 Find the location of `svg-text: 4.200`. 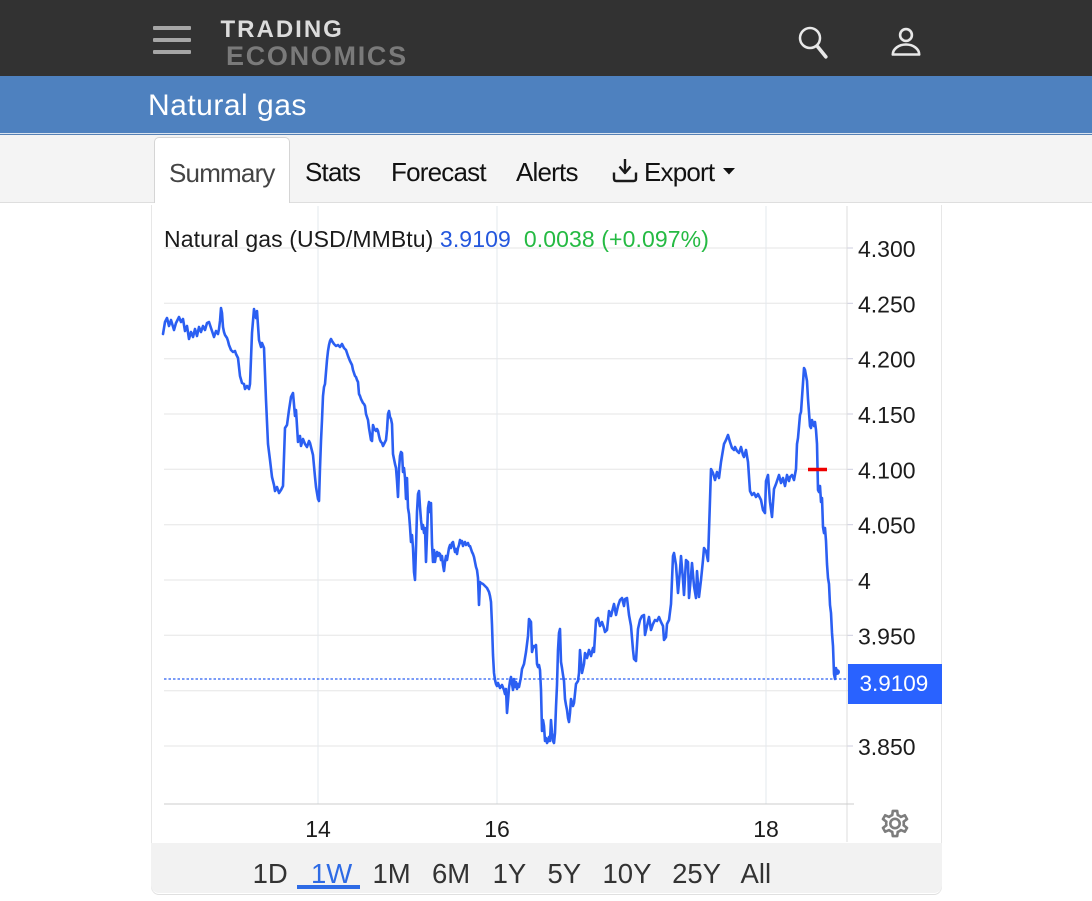

svg-text: 4.200 is located at coordinates (887, 360).